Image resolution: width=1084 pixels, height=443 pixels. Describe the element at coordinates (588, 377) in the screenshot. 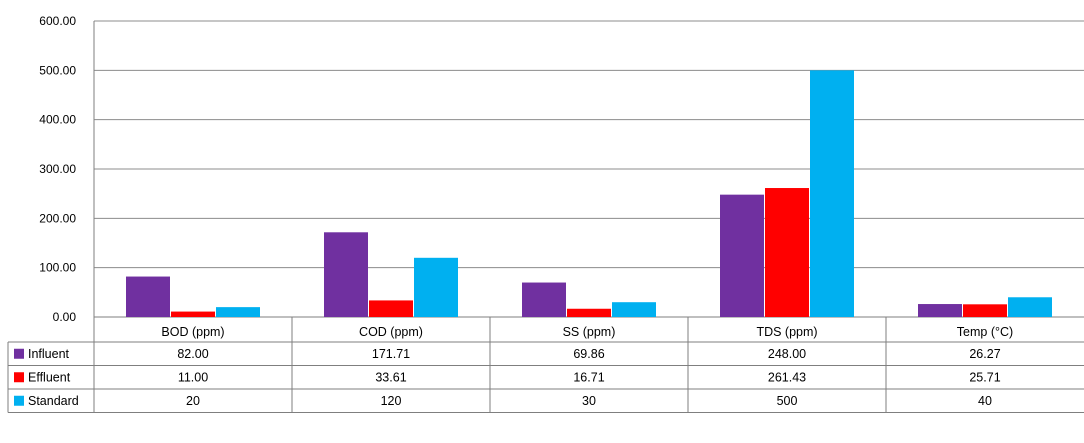

I see `table-cell-value: 16.71` at that location.